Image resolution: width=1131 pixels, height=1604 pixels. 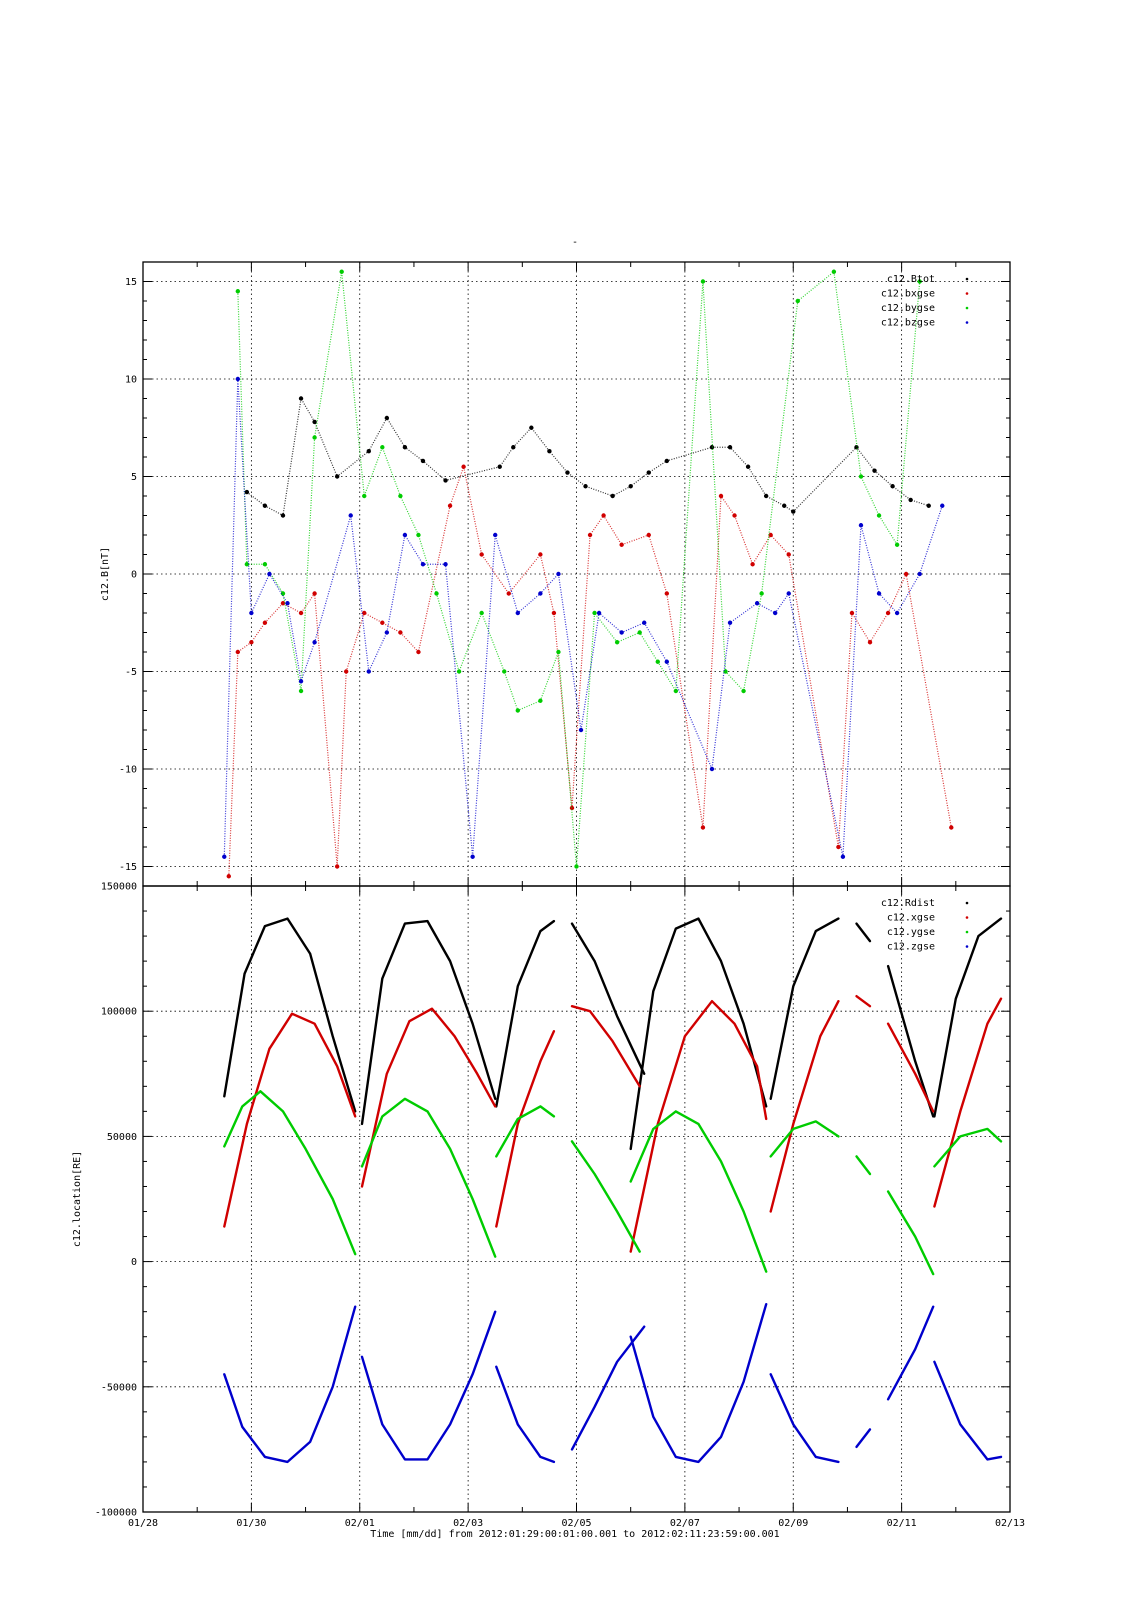 What do you see at coordinates (77, 1199) in the screenshot?
I see `y-axis-label: c12.location[RE]` at bounding box center [77, 1199].